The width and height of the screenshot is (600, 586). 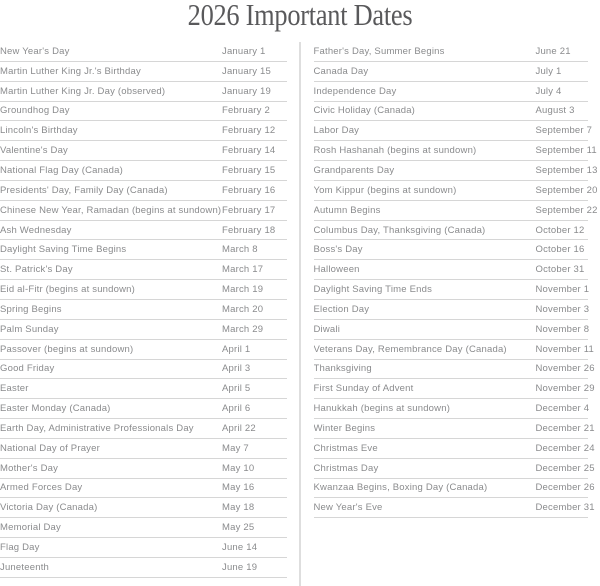 I want to click on holiday-date: October 31, so click(x=560, y=270).